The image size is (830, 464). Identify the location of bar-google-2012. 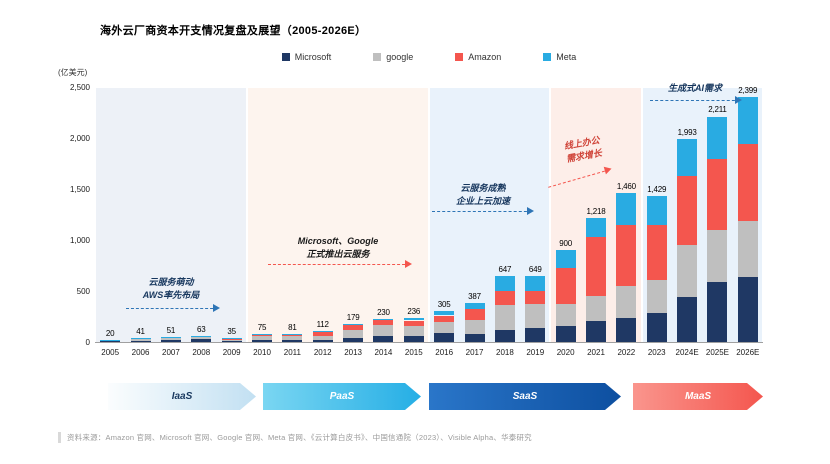
(322, 338).